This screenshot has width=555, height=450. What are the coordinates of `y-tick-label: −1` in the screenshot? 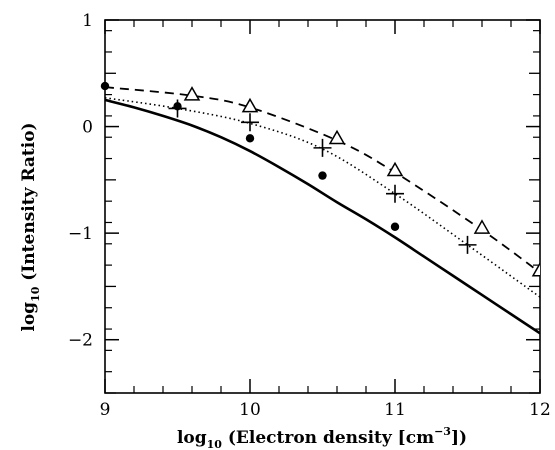 It's located at (80, 234).